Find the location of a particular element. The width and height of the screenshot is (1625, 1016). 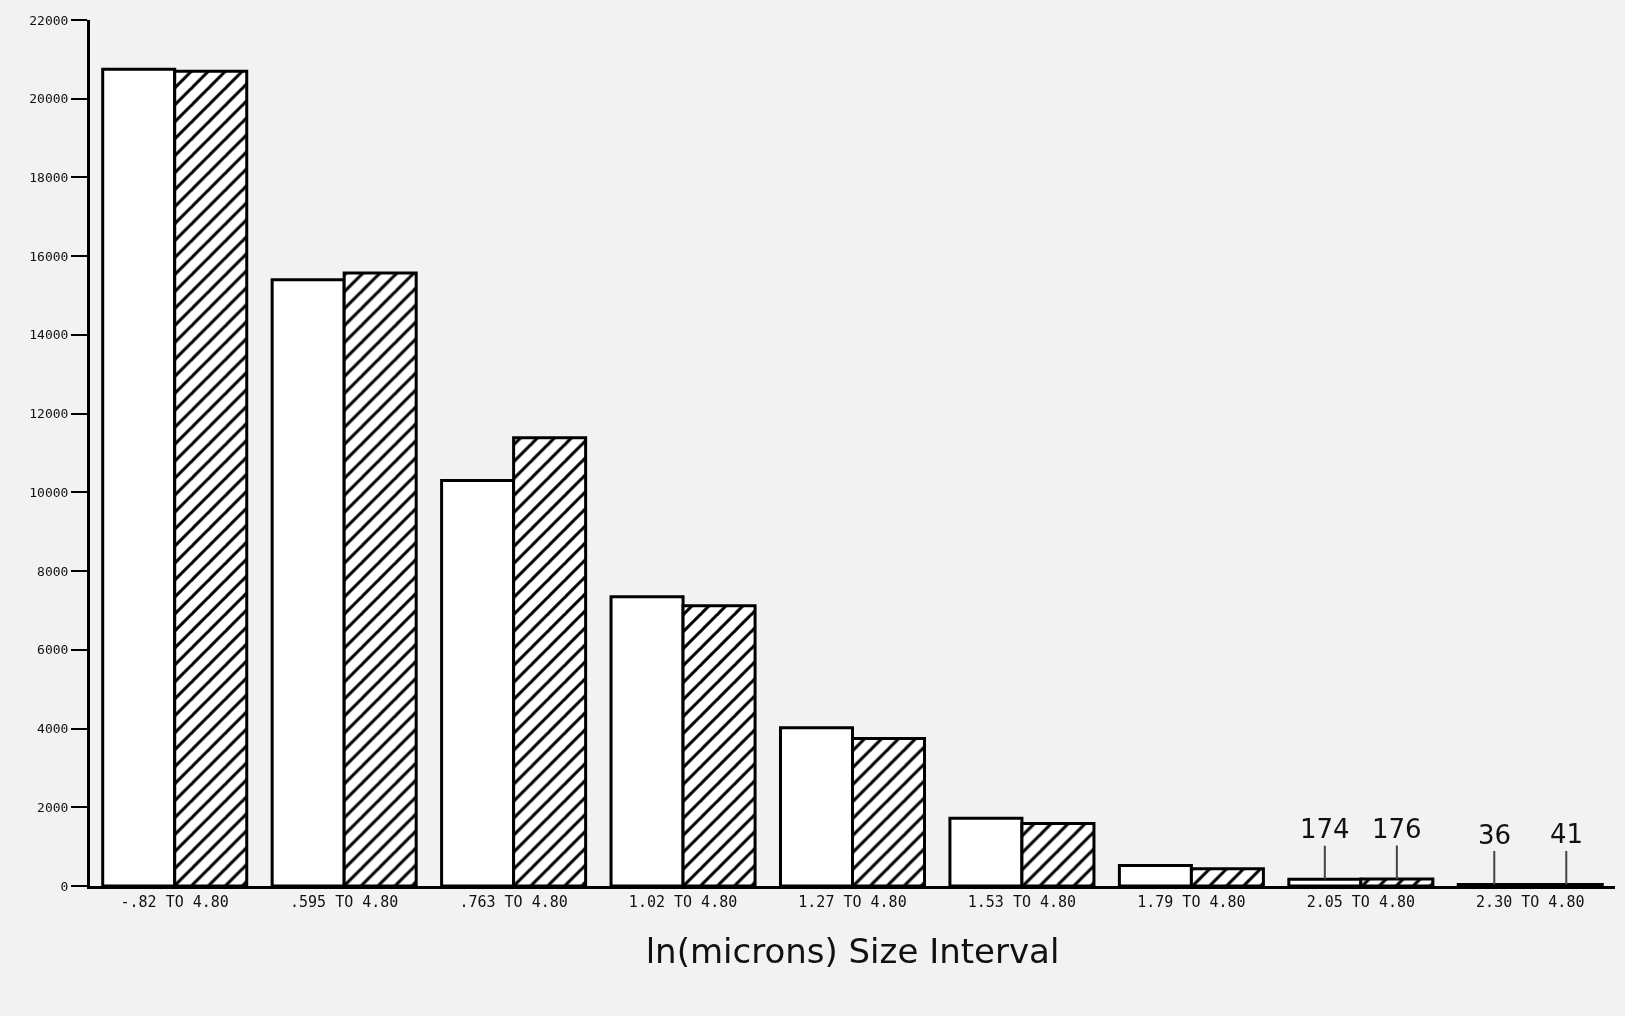

data-label: 41 is located at coordinates (1567, 834).